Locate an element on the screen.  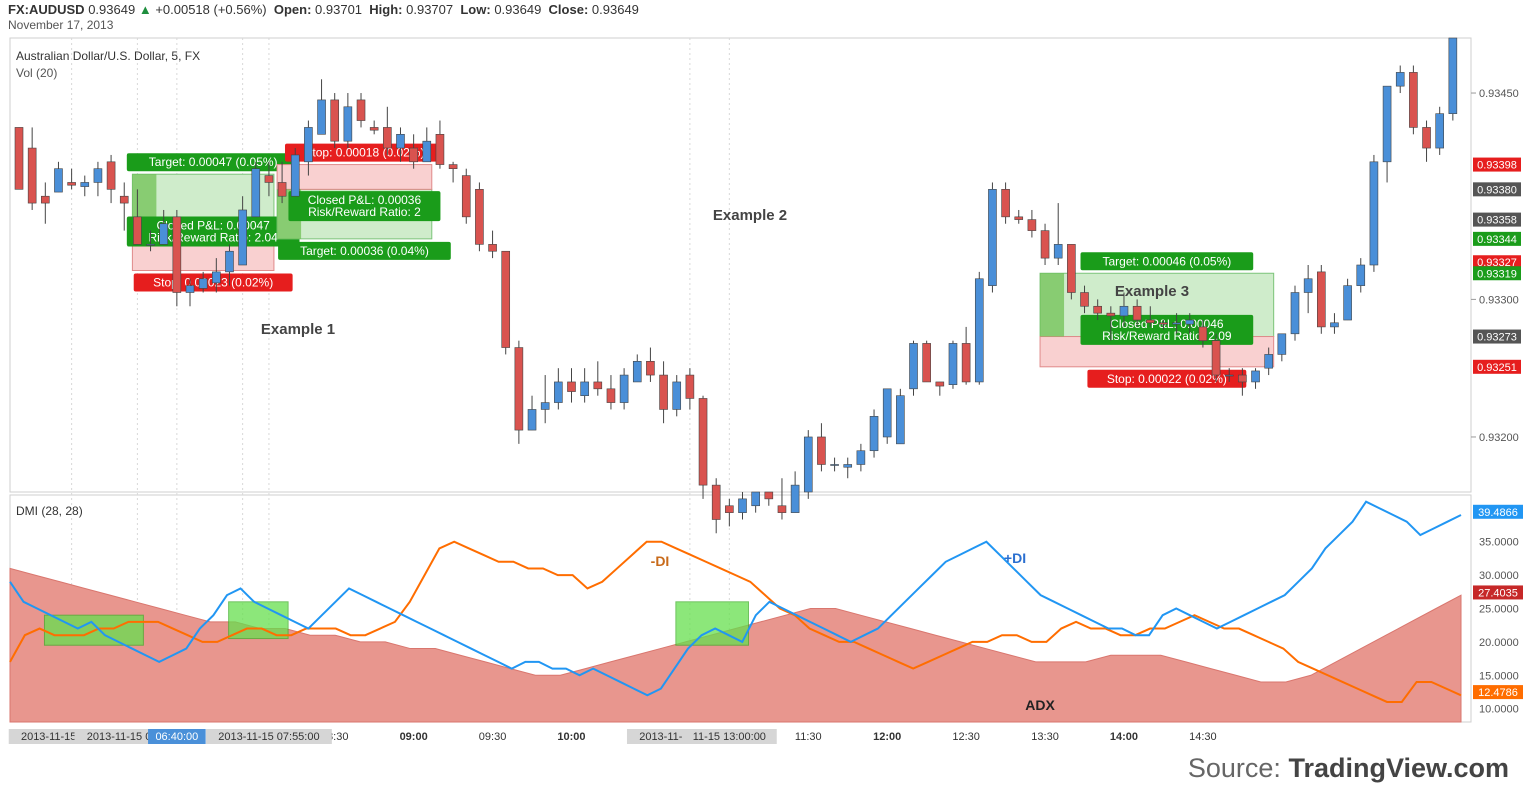
time-cursor-text: 11-15 13:00:00 is located at coordinates (729, 737).